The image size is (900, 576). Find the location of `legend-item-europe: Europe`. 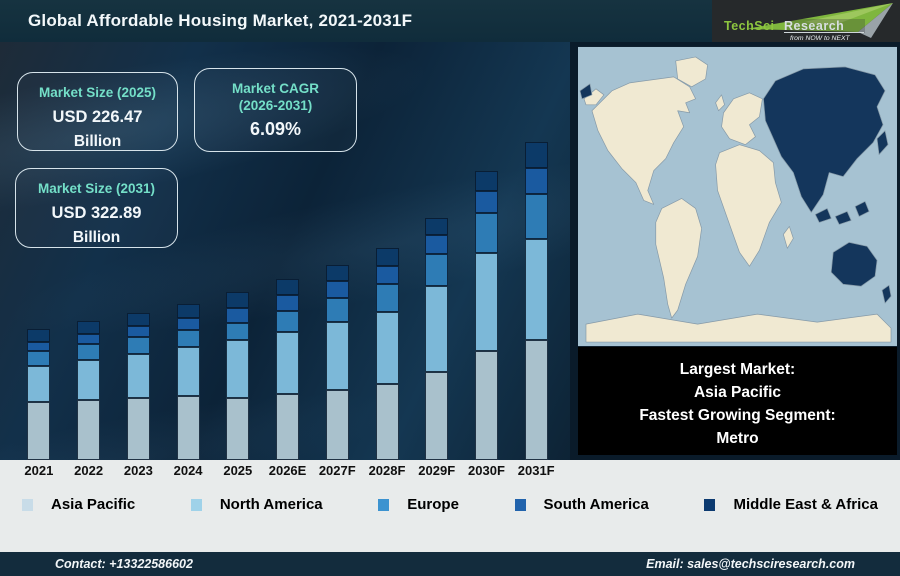

legend-item-europe: Europe is located at coordinates (418, 504).